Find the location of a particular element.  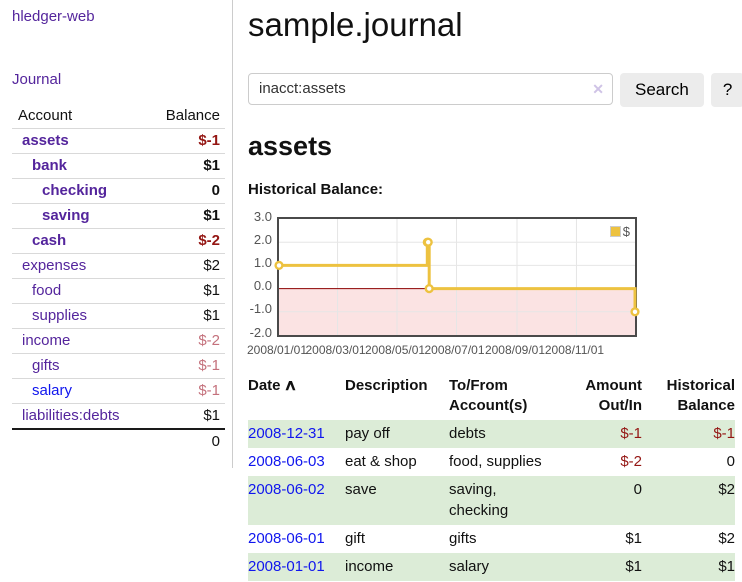

search-field-wrap: ✕ is located at coordinates (430, 89).